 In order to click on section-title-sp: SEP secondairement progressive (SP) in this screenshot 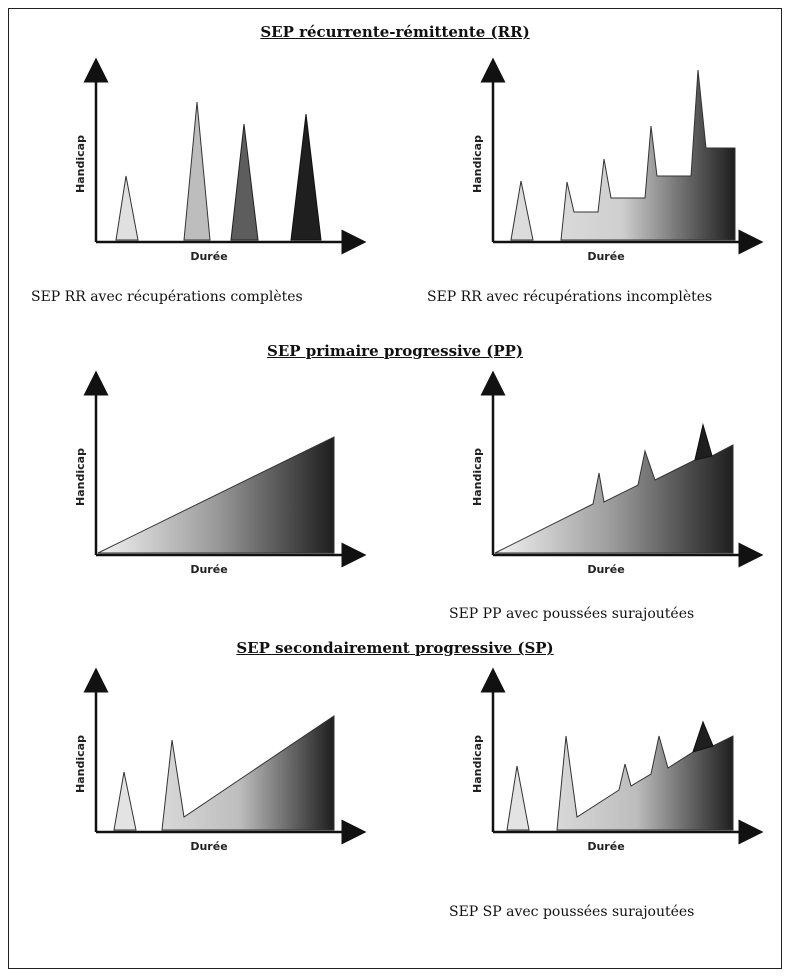, I will do `click(395, 648)`.